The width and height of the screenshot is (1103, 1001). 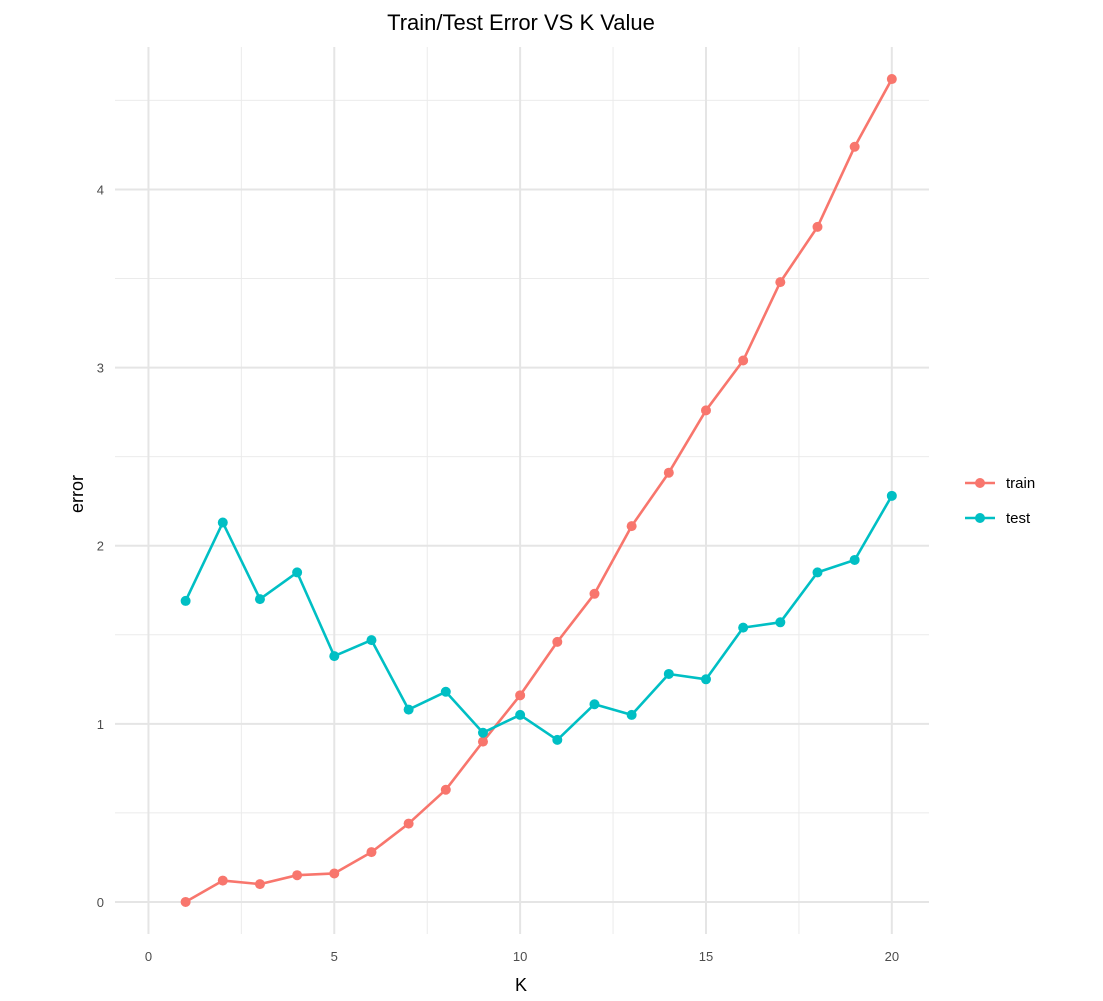 What do you see at coordinates (334, 956) in the screenshot?
I see `x-tick-label: 5` at bounding box center [334, 956].